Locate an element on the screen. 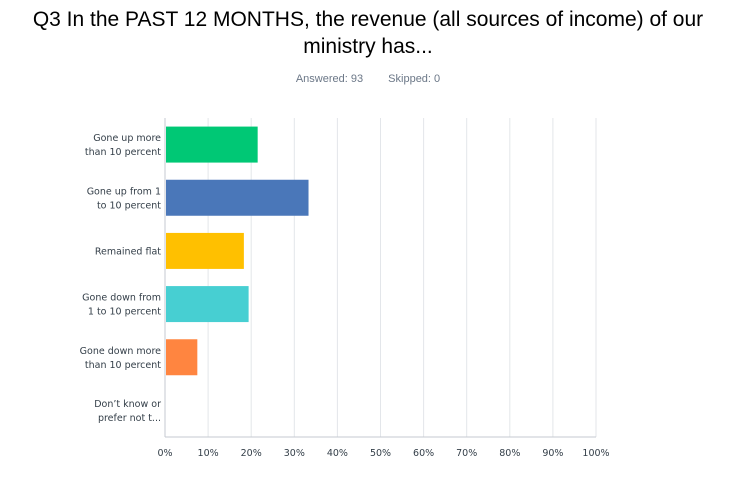 The image size is (736, 477). category-label: Don’t know or is located at coordinates (127, 404).